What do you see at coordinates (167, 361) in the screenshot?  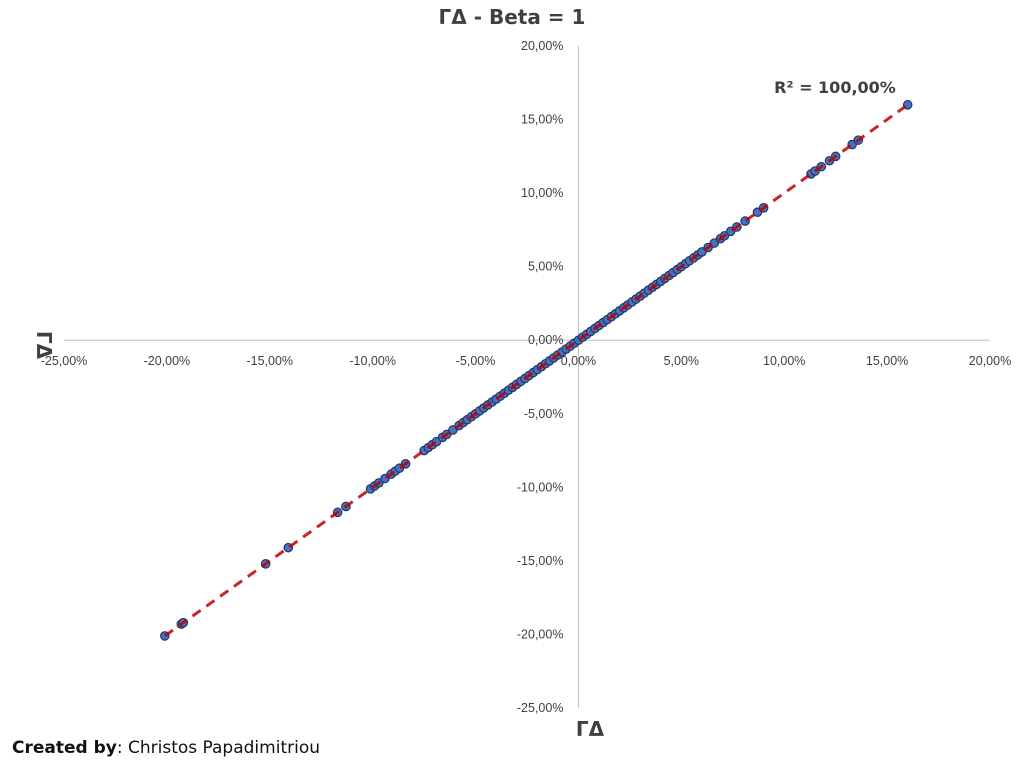 I see `x-tick-label: -20,00%` at bounding box center [167, 361].